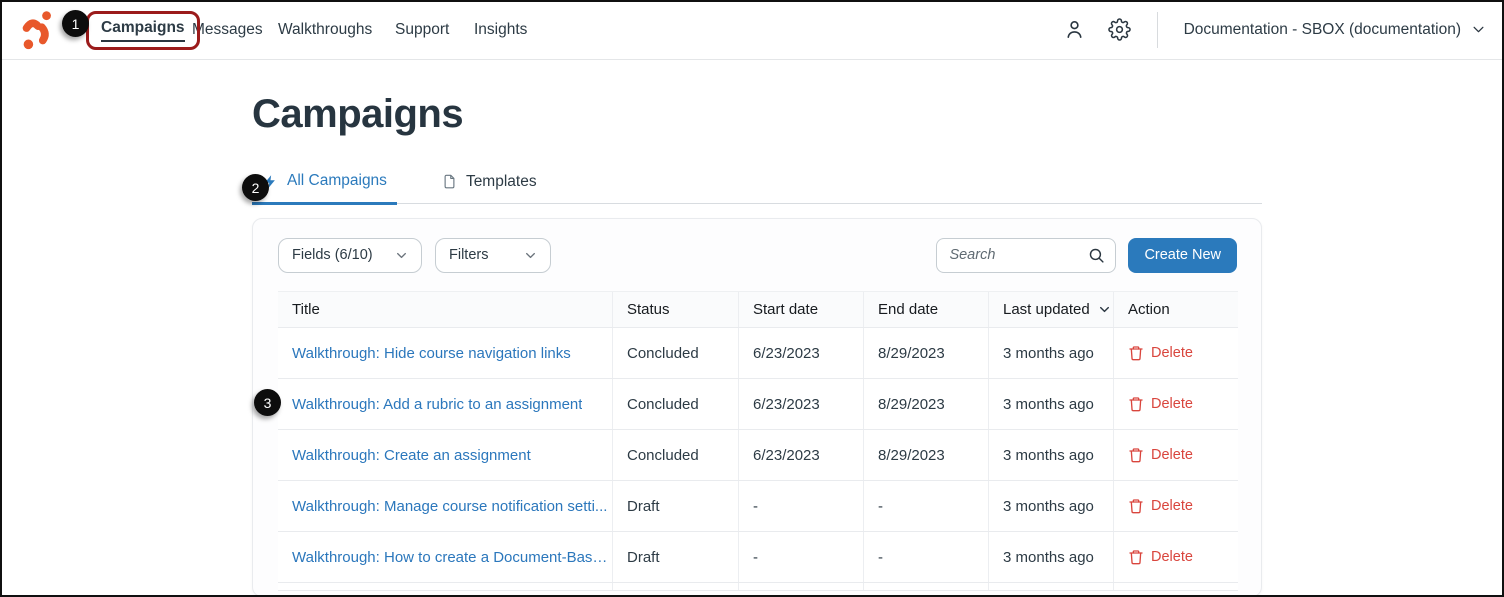 This screenshot has width=1504, height=597. I want to click on search-input, so click(1019, 255).